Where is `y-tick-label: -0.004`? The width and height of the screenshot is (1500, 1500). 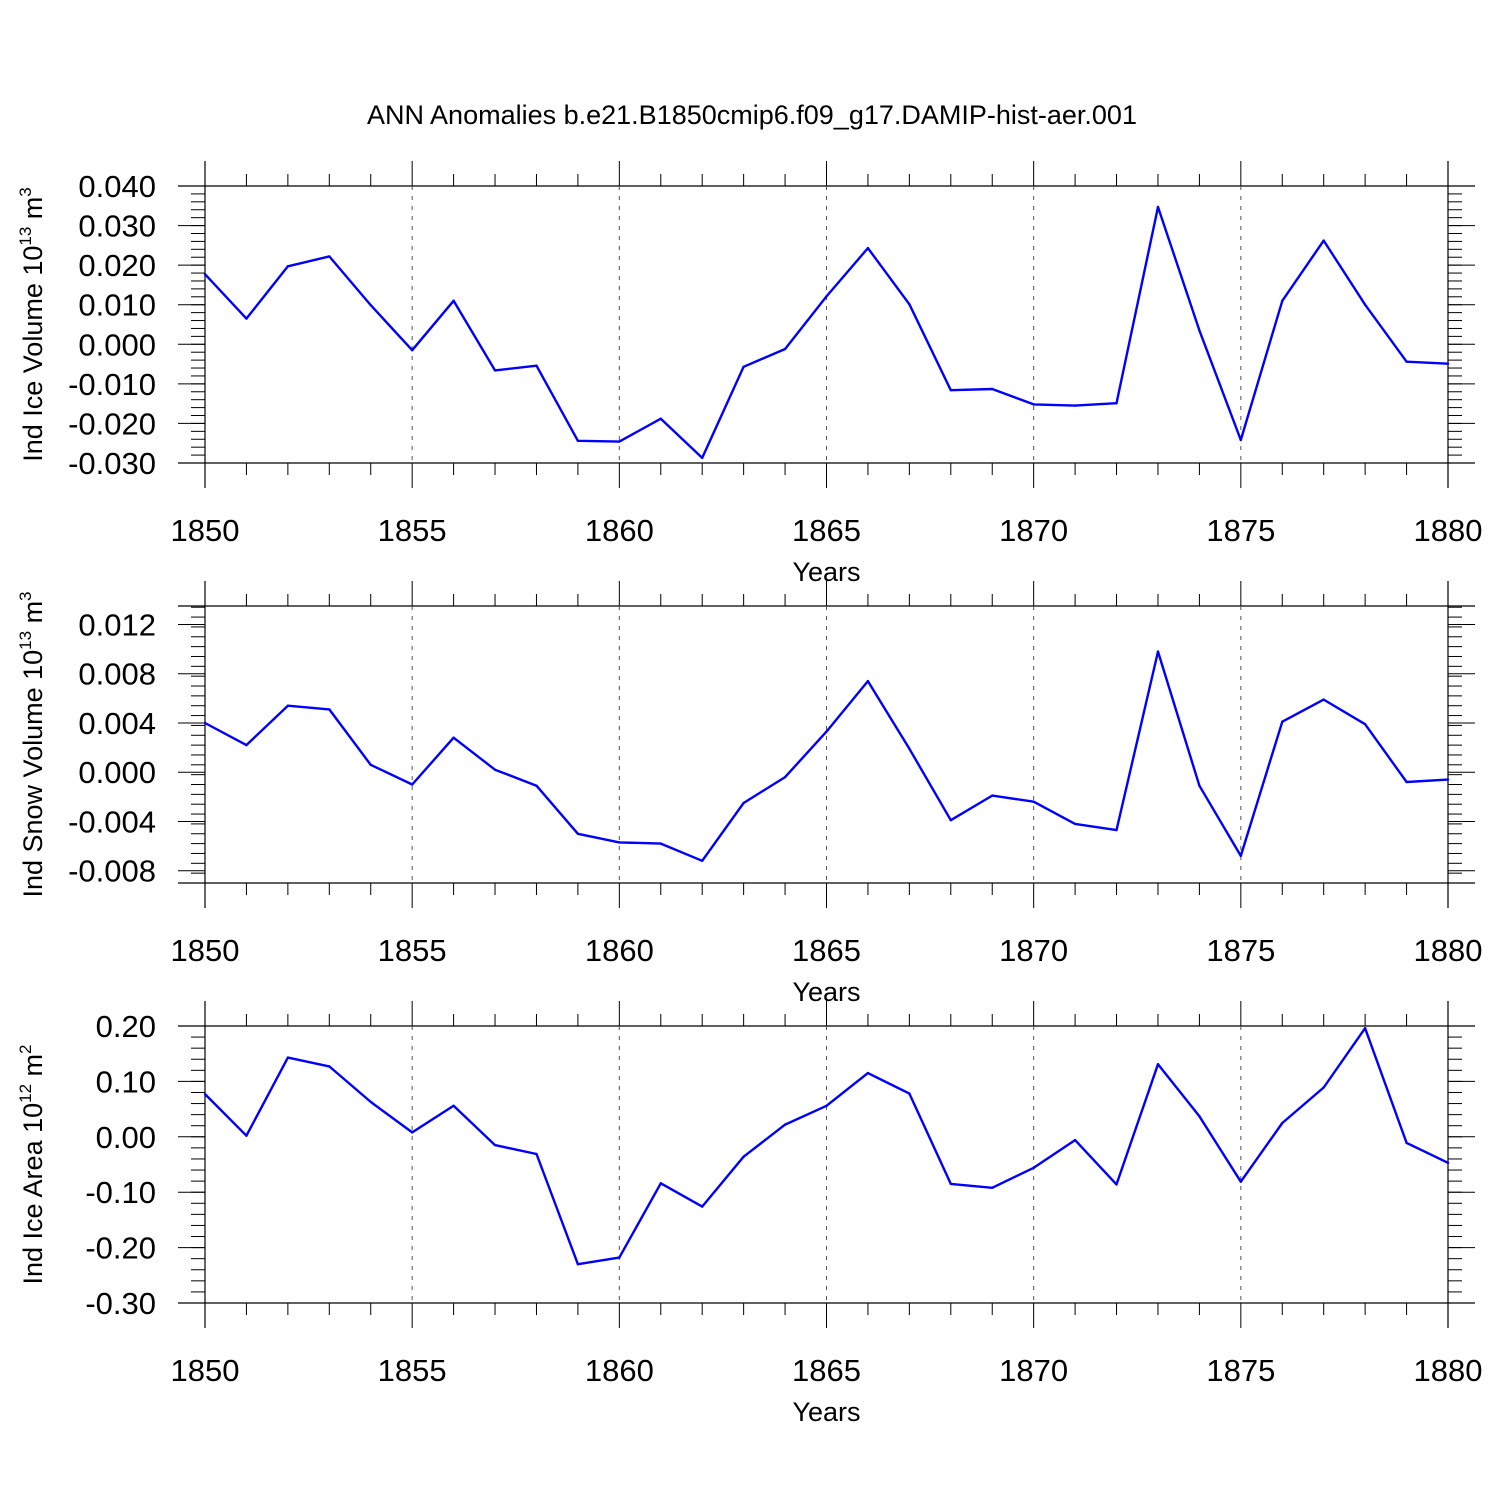
y-tick-label: -0.004 is located at coordinates (112, 821).